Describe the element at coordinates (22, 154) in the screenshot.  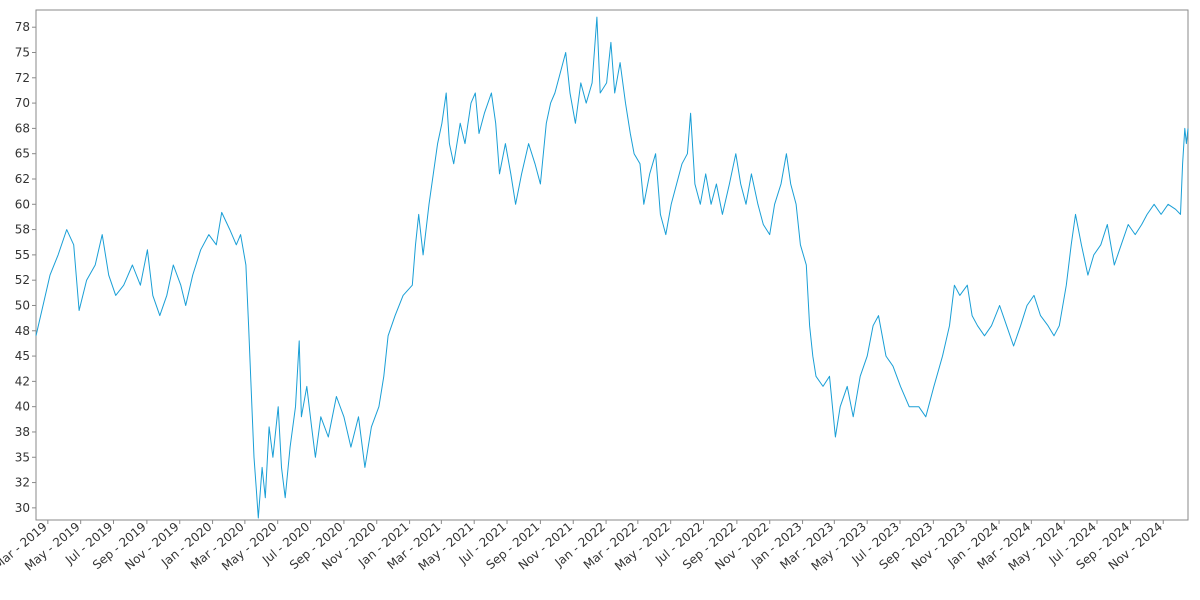
I see `y-tick-label: 65` at that location.